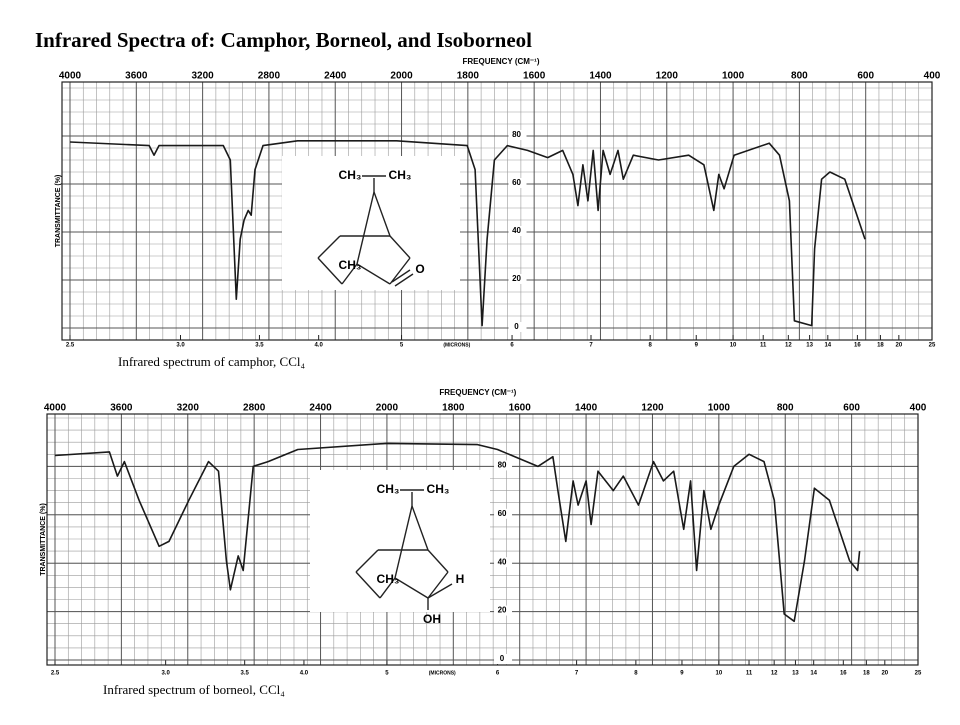 The height and width of the screenshot is (725, 960). Describe the element at coordinates (55, 674) in the screenshot. I see `x2-tick-label: 2.5` at that location.